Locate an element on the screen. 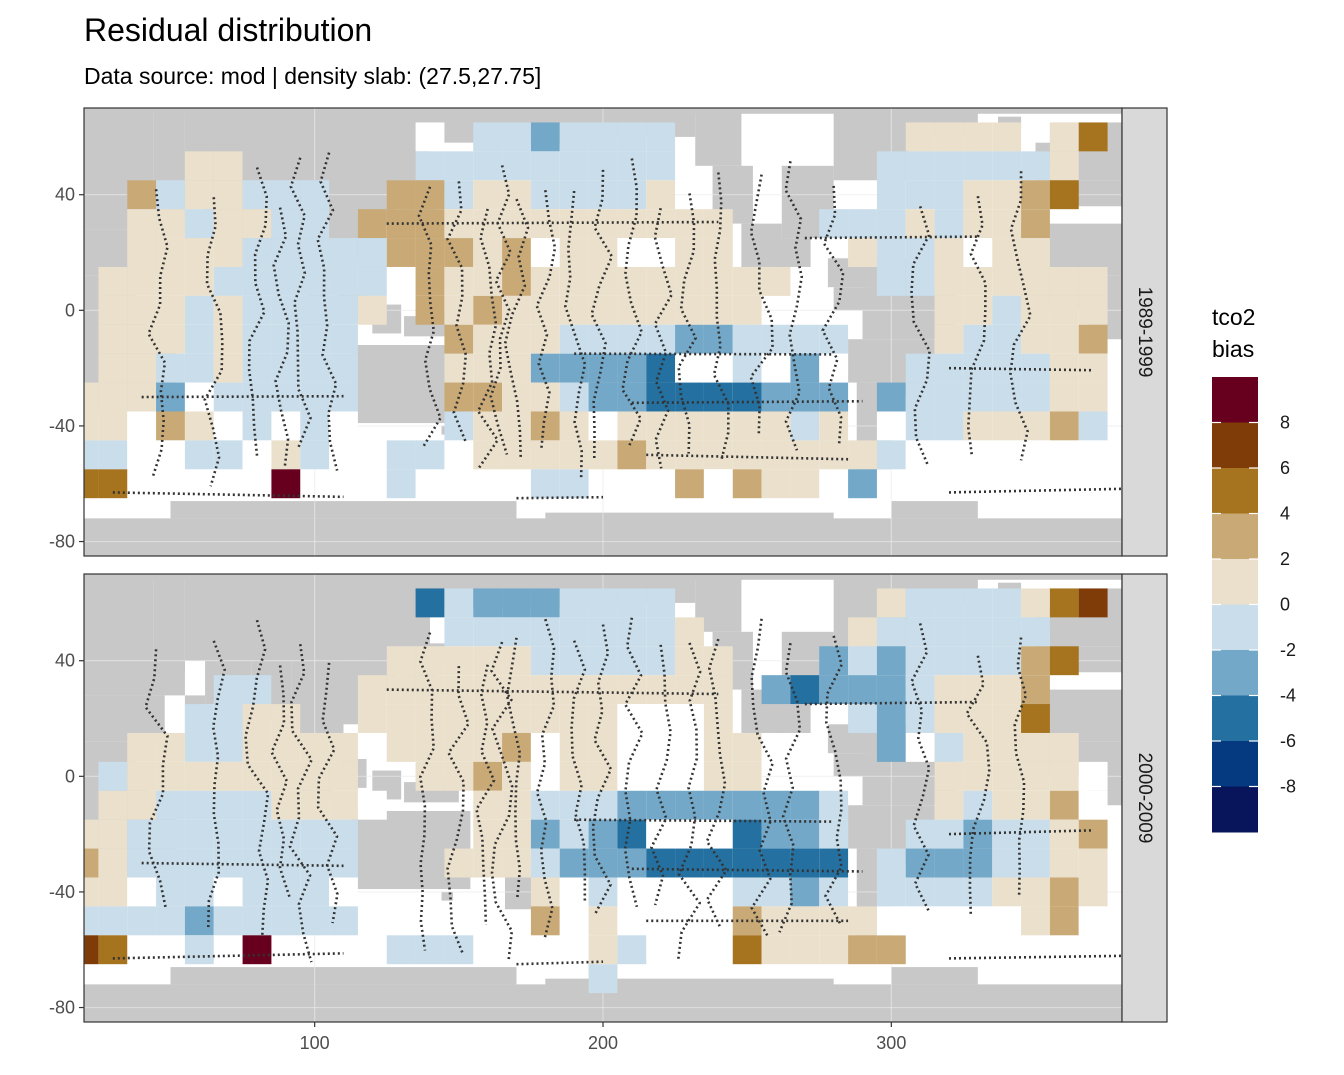 The image size is (1344, 1075). y-tick-label: -80 is located at coordinates (62, 1008).